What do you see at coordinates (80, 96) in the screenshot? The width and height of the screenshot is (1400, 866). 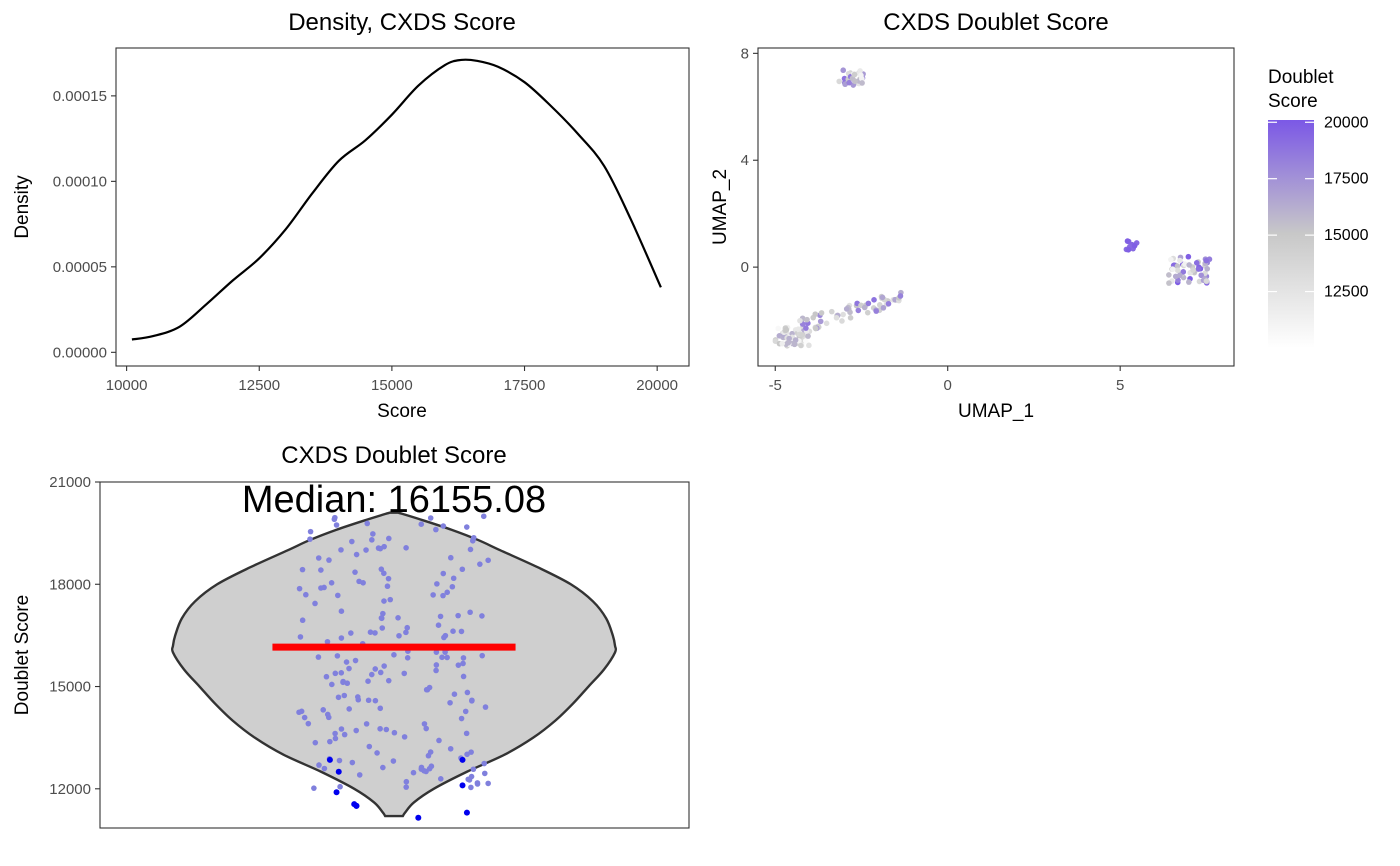 I see `density-y-tick-label: 0.00015` at bounding box center [80, 96].